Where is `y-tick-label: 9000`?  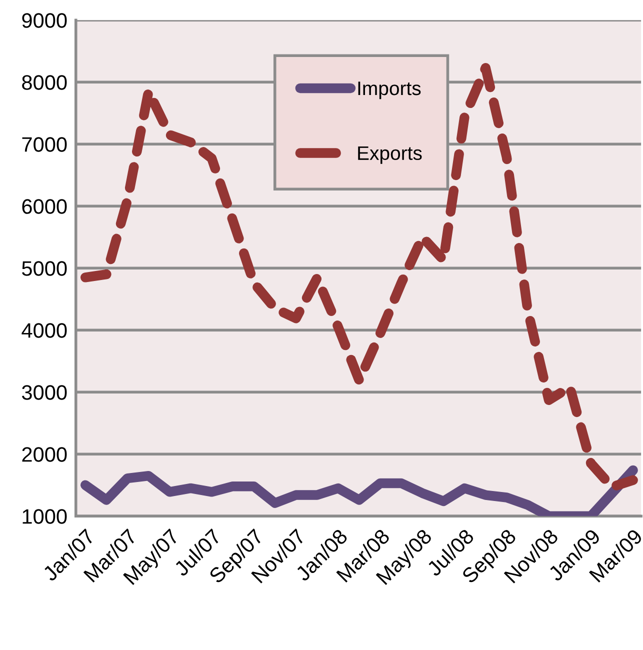 y-tick-label: 9000 is located at coordinates (44, 20).